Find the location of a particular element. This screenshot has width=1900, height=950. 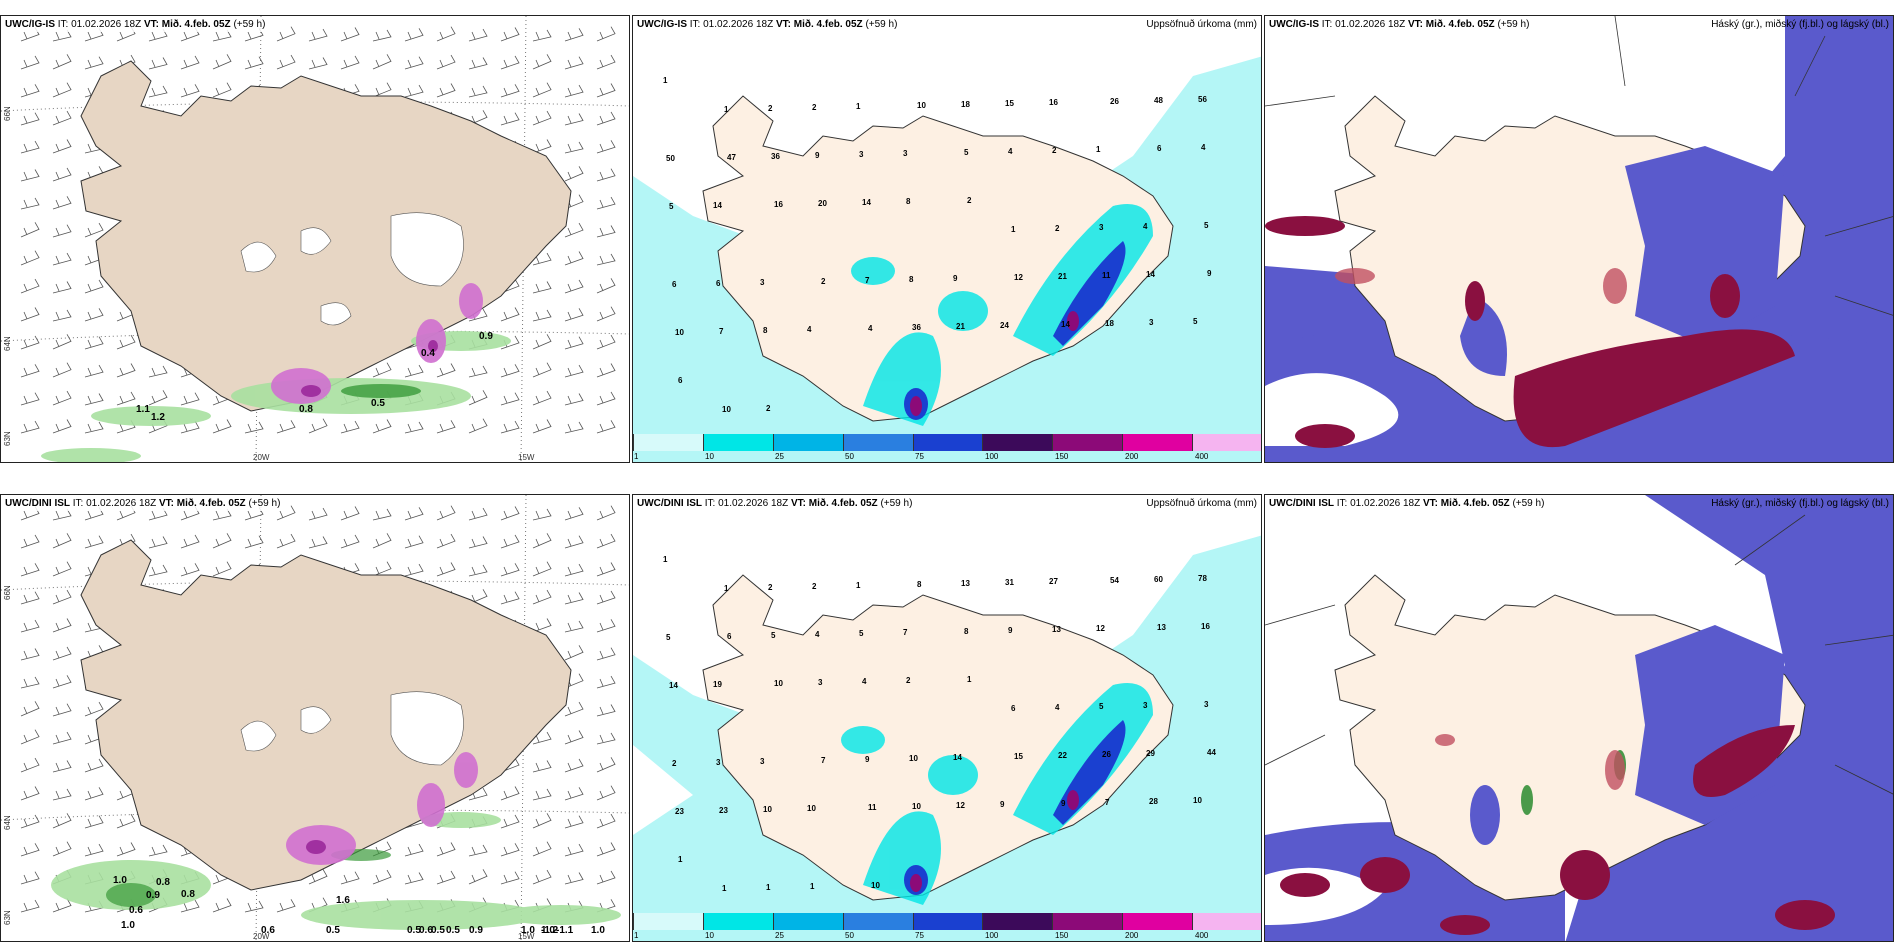

precip-value: 6 is located at coordinates (674, 284).